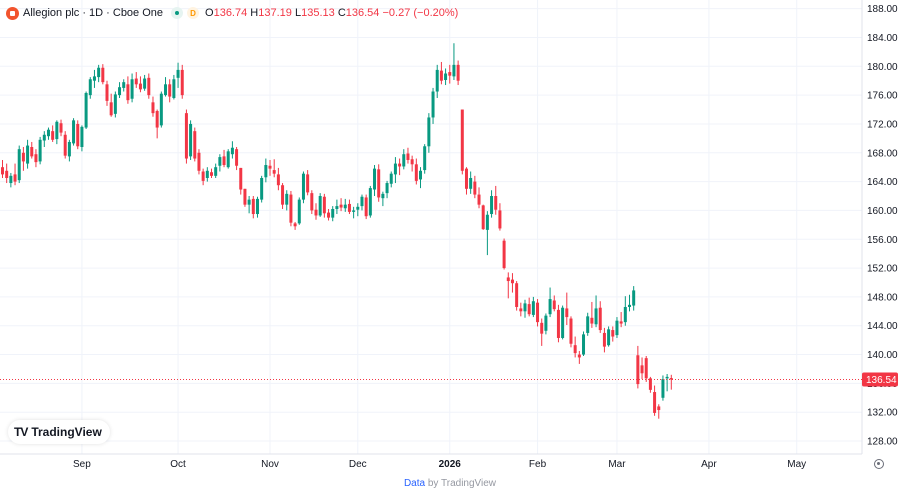 This screenshot has width=900, height=498. I want to click on visibility-eye-icon, so click(177, 13).